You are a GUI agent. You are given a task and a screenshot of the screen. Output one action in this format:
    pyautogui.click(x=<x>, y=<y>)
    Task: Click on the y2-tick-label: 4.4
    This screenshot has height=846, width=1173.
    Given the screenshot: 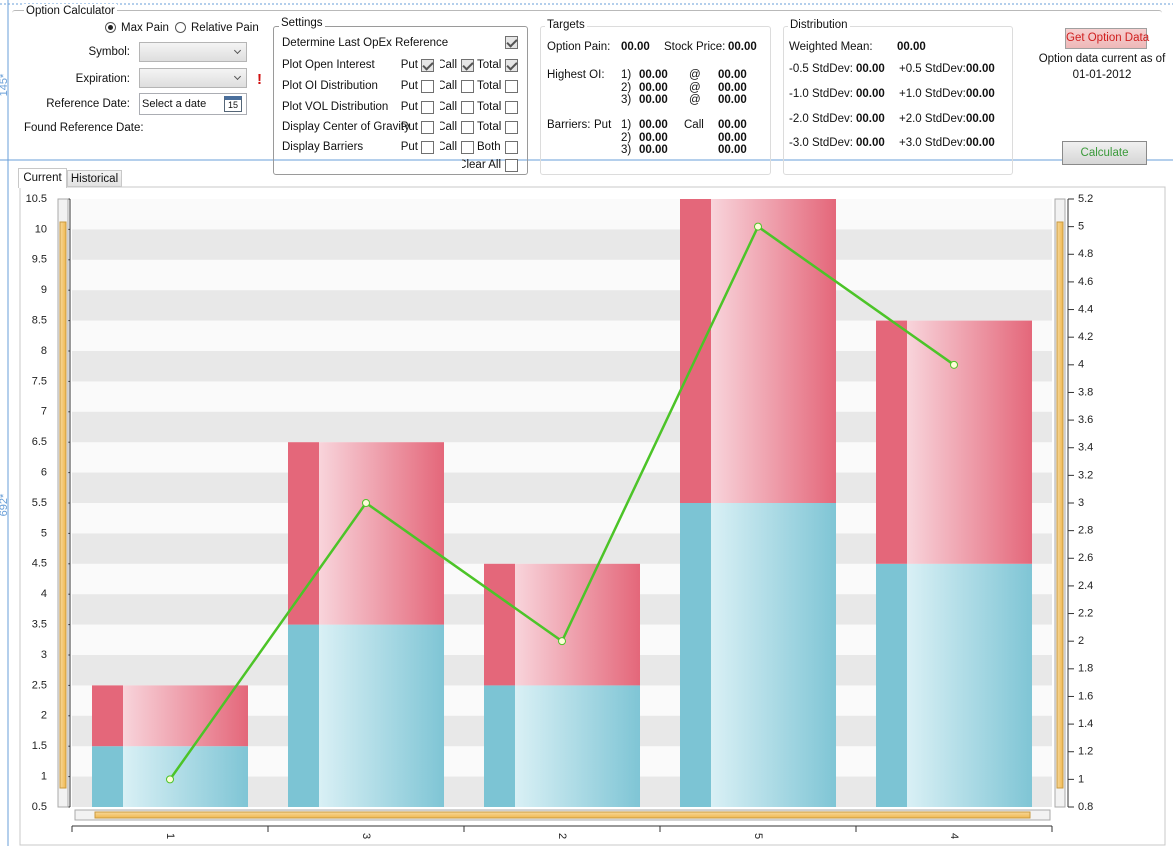 What is the action you would take?
    pyautogui.click(x=1085, y=309)
    